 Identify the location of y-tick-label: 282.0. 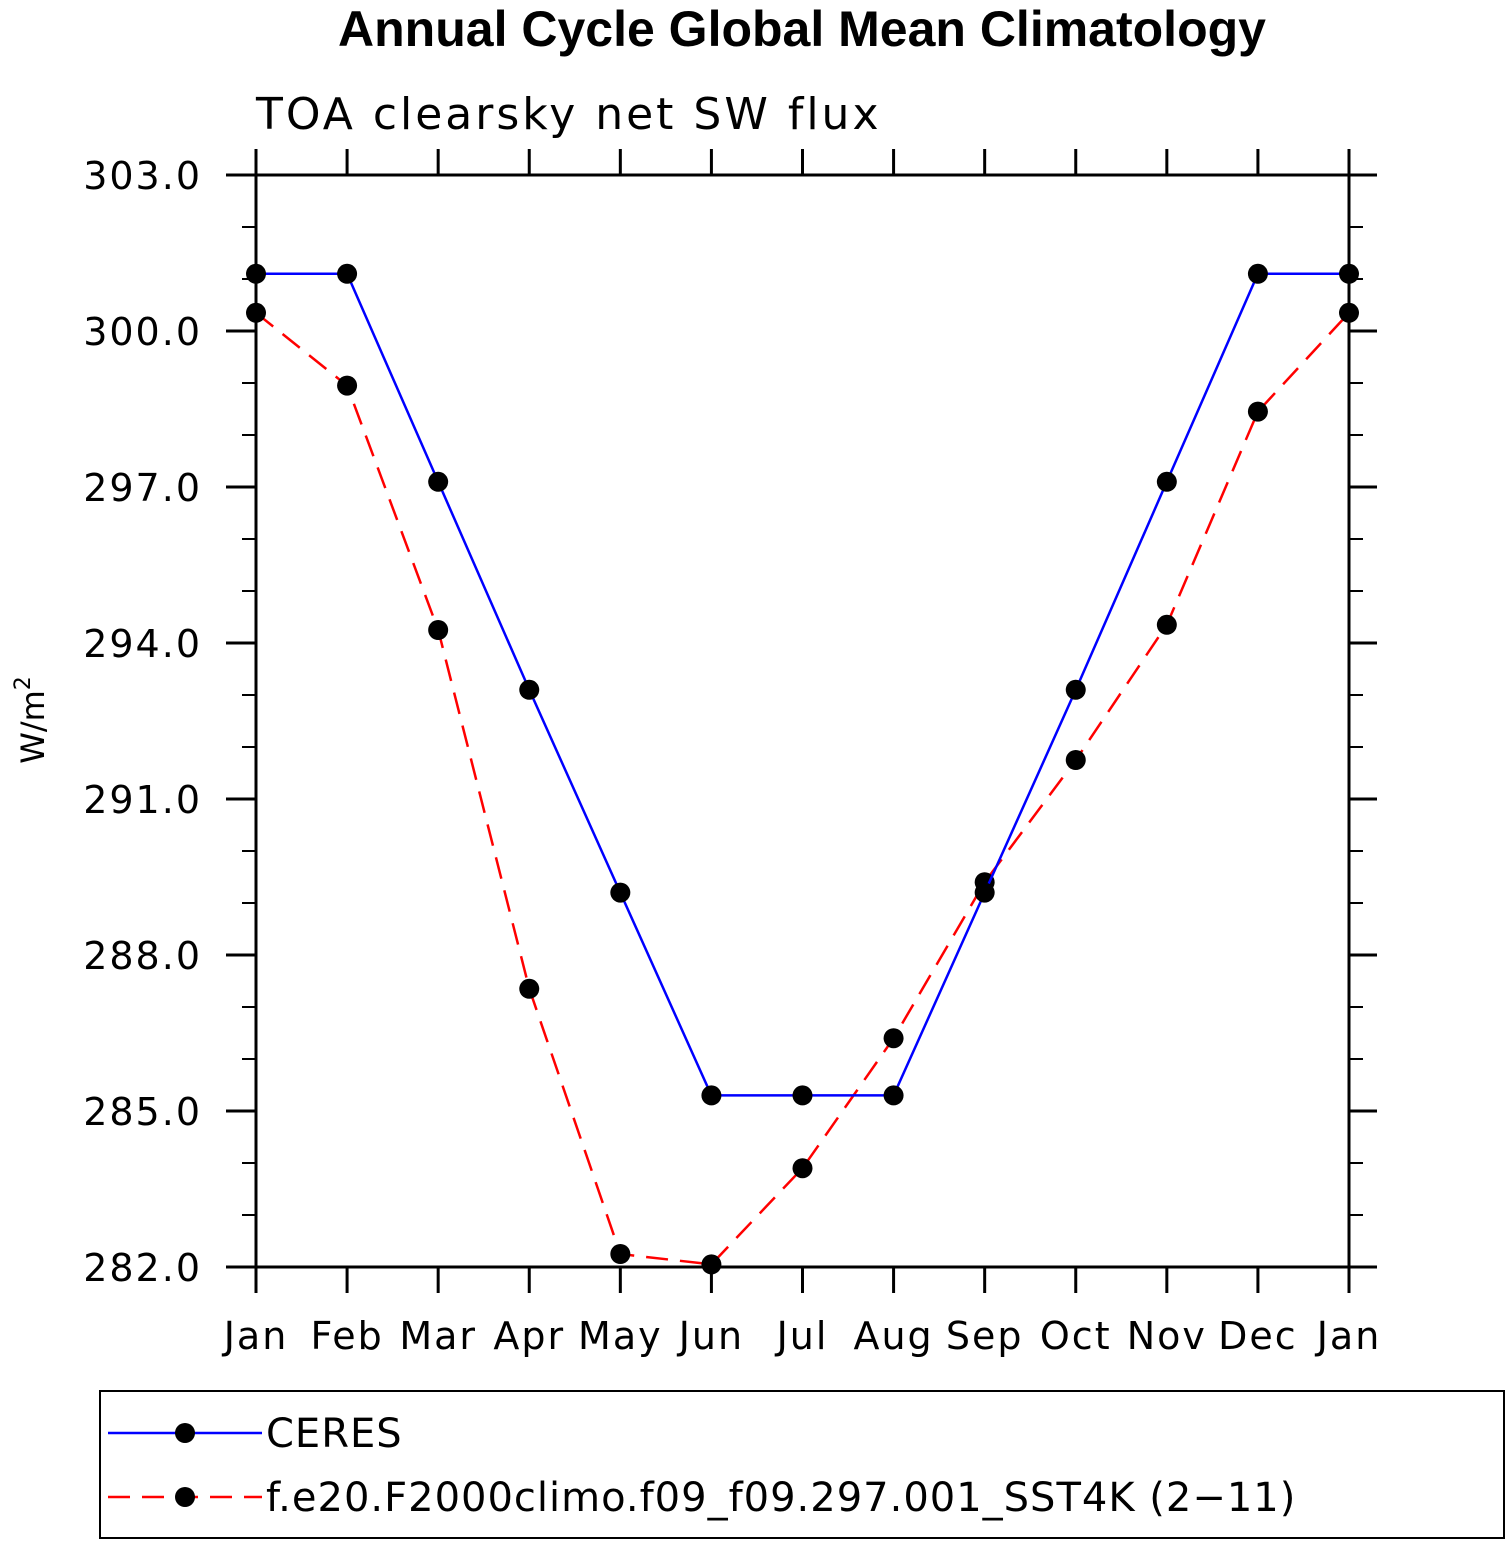
(142, 1268).